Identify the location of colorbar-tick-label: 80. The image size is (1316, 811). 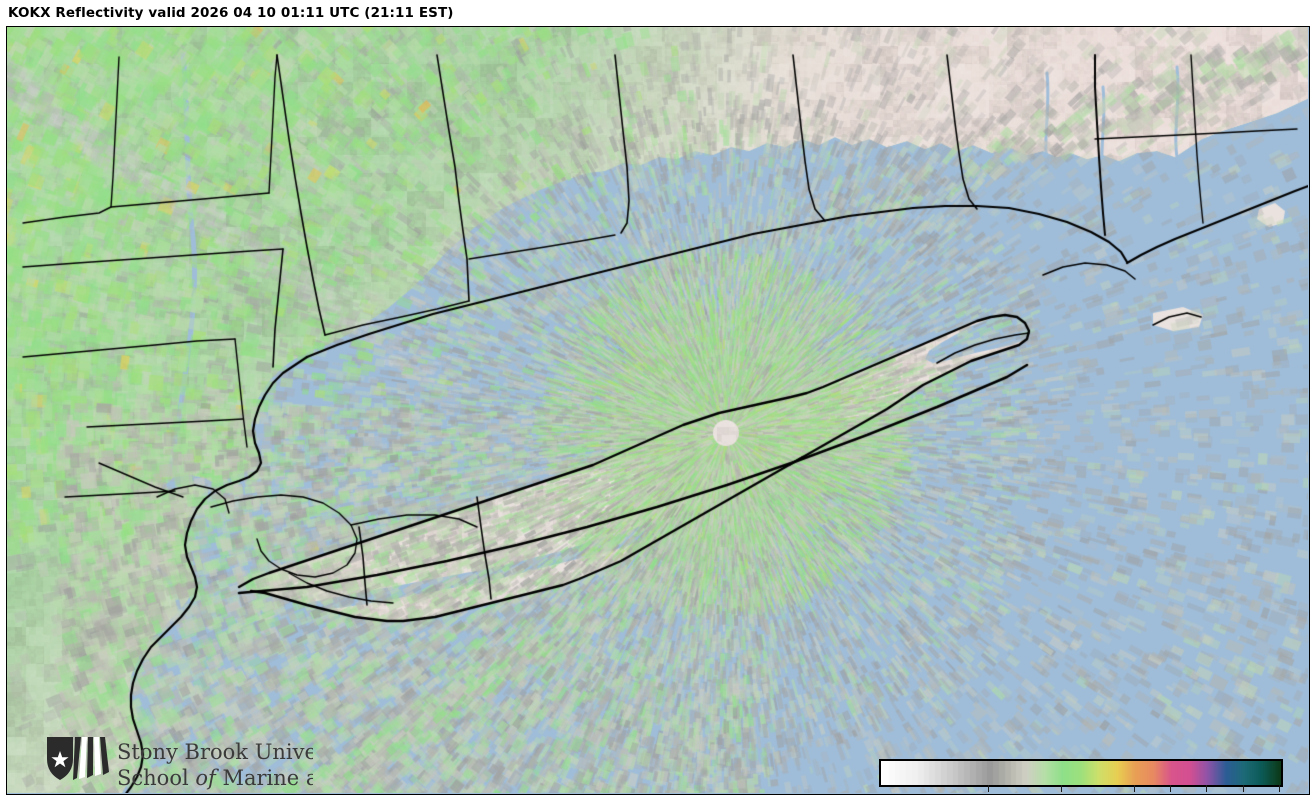
(1279, 793).